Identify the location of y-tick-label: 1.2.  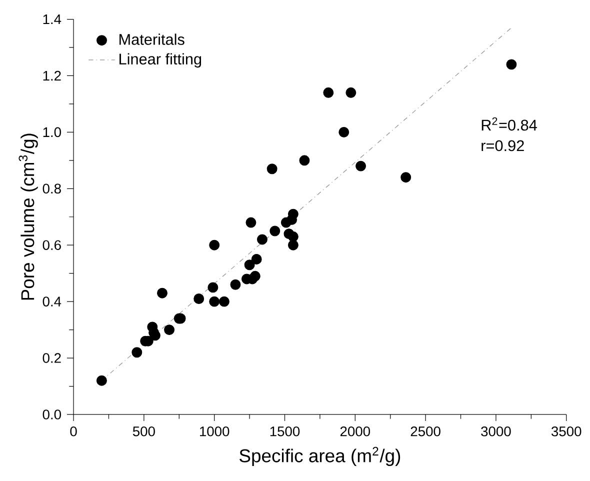
(52, 75).